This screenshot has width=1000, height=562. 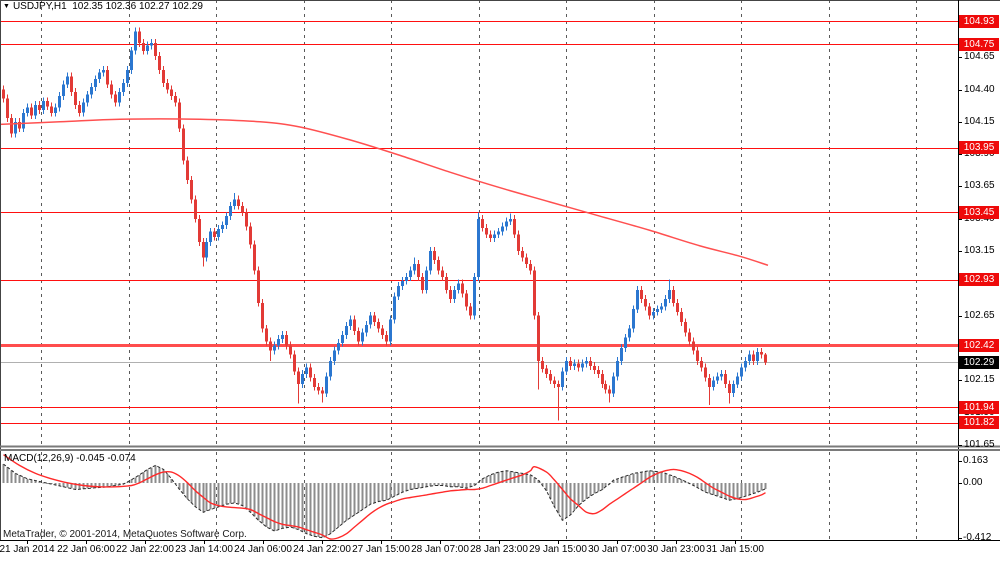 What do you see at coordinates (979, 186) in the screenshot?
I see `price-tick-label: 103.65` at bounding box center [979, 186].